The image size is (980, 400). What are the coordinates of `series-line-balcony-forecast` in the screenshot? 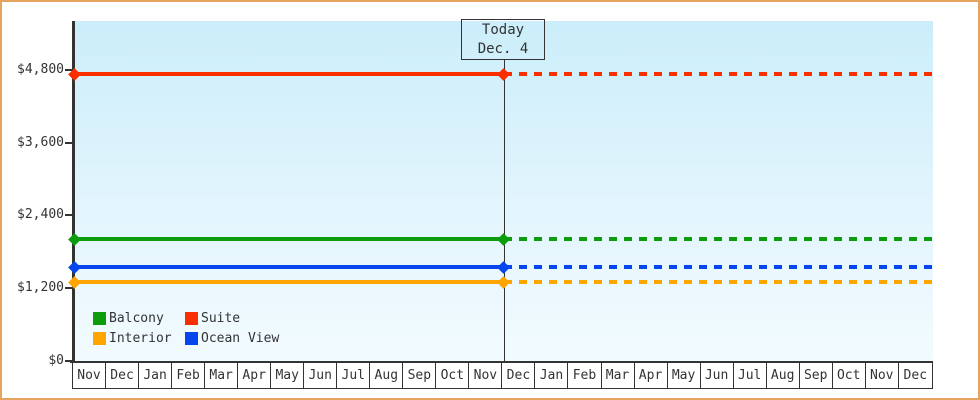 It's located at (718, 239).